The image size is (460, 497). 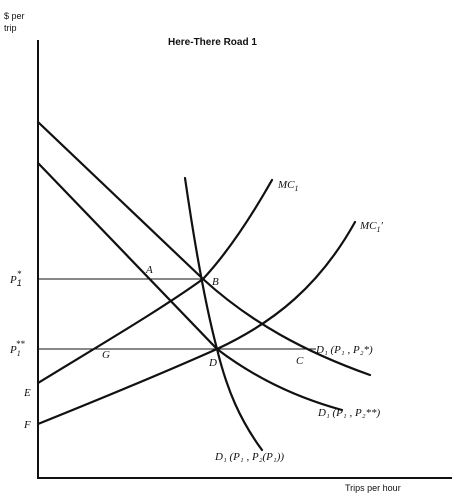 I want to click on point-label-d: D, so click(x=212, y=363).